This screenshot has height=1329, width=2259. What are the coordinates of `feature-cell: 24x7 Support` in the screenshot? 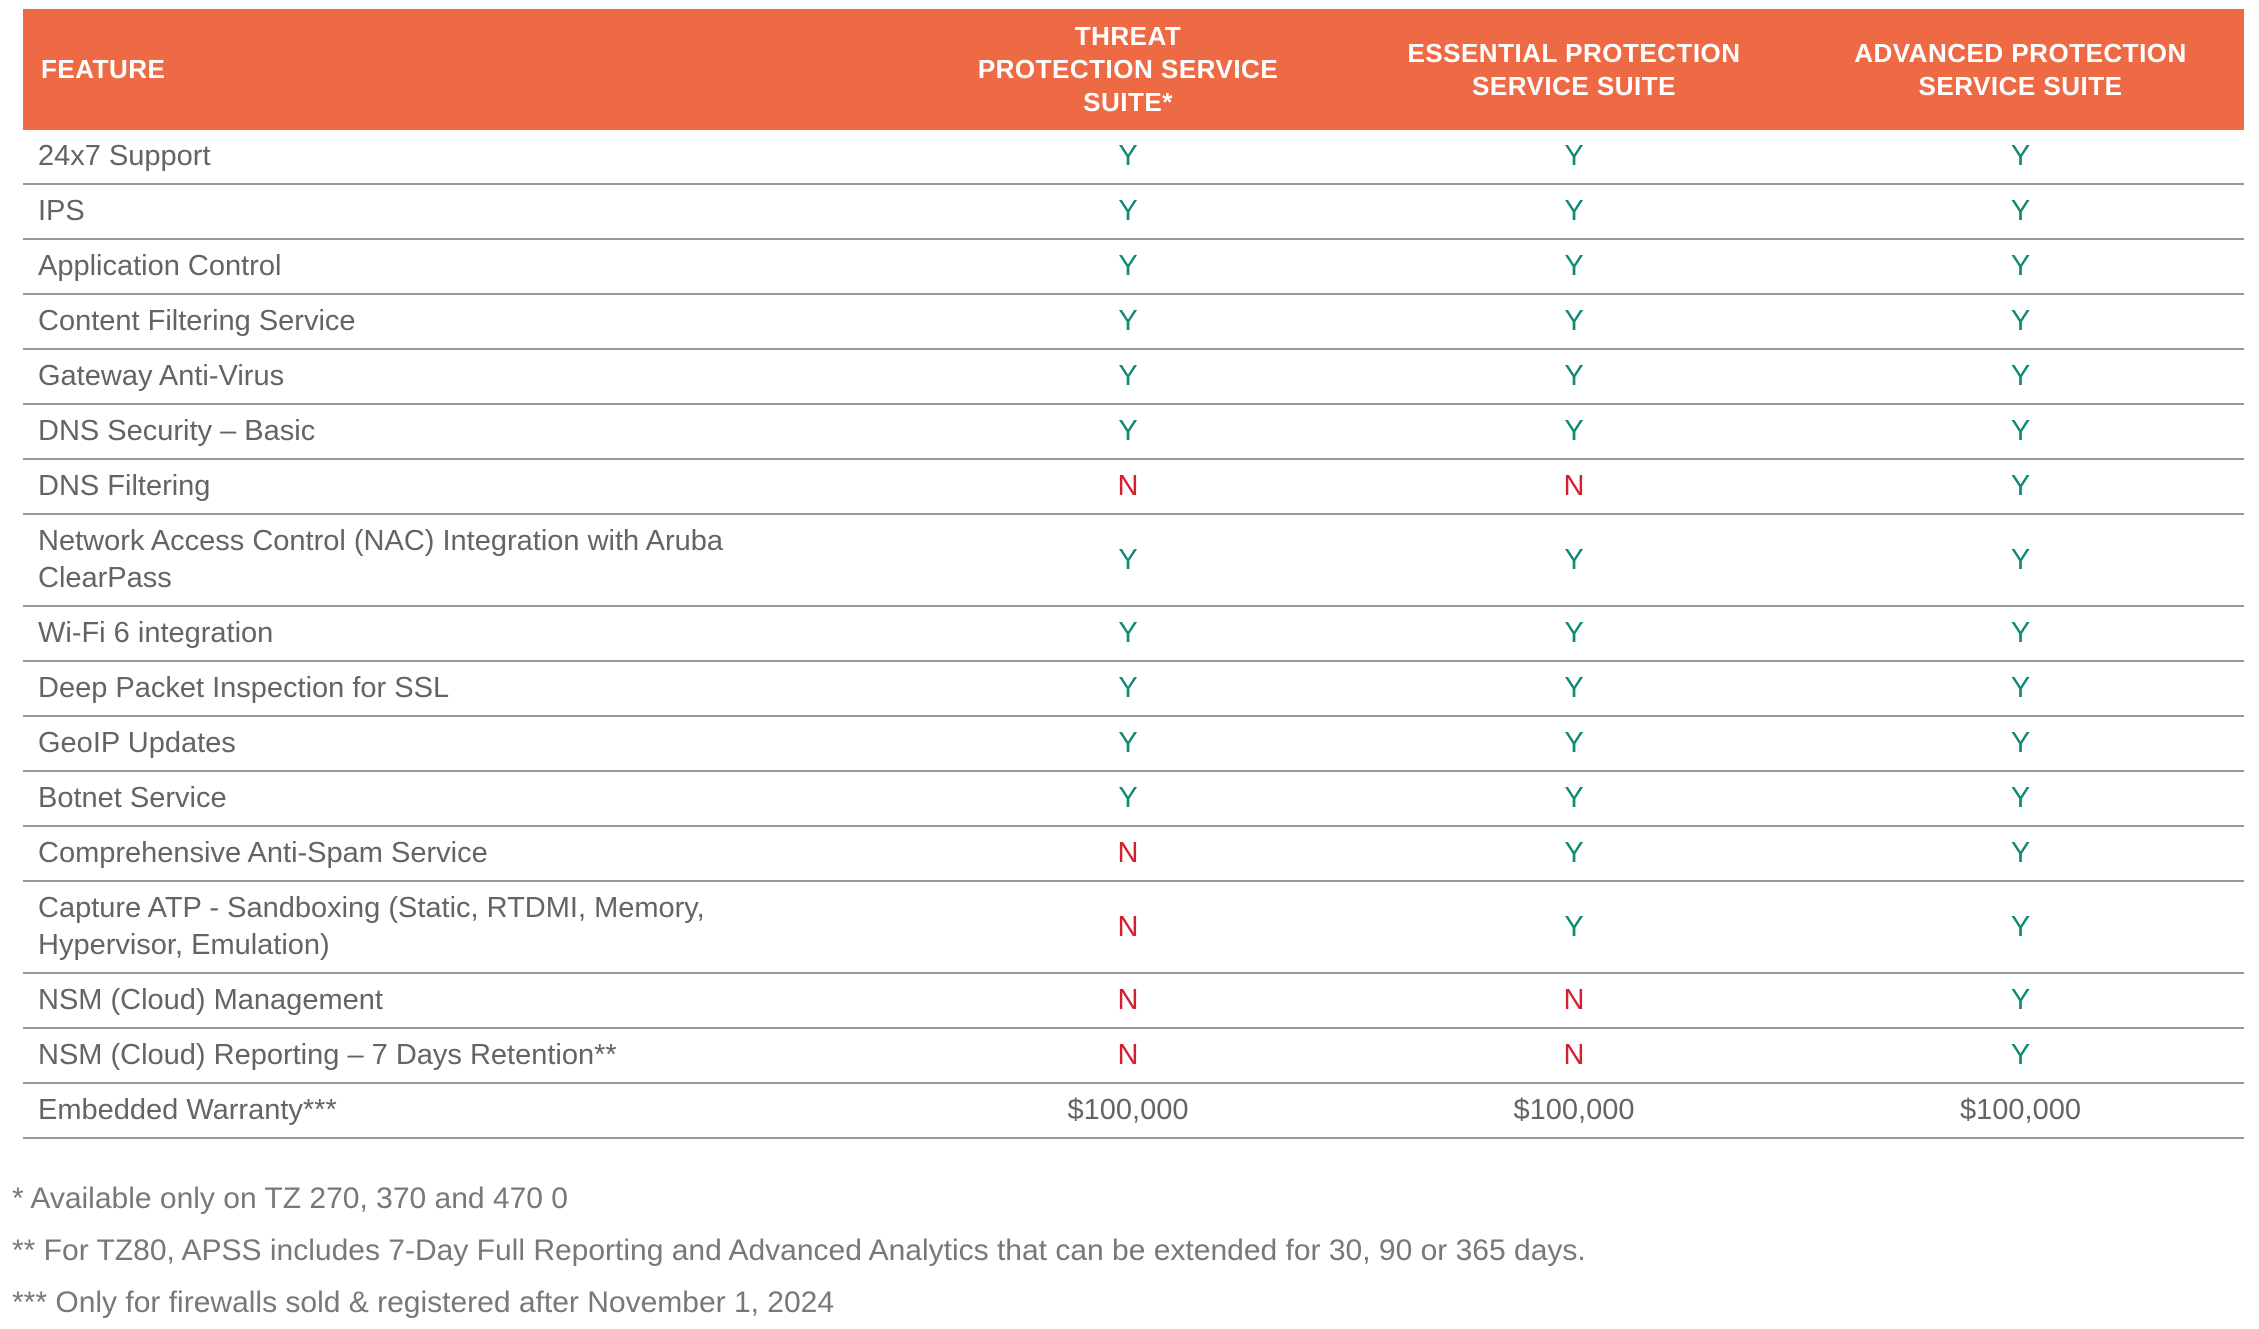 It's located at (464, 156).